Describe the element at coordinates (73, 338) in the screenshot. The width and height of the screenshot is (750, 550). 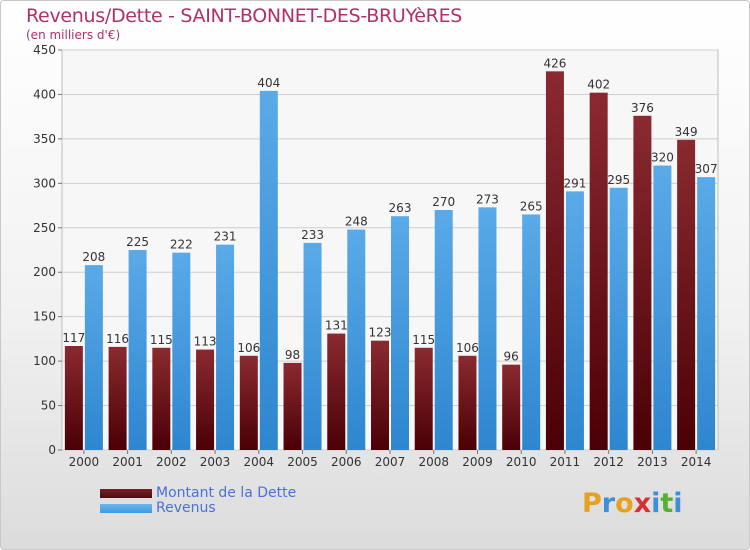
I see `data-label: 117` at that location.